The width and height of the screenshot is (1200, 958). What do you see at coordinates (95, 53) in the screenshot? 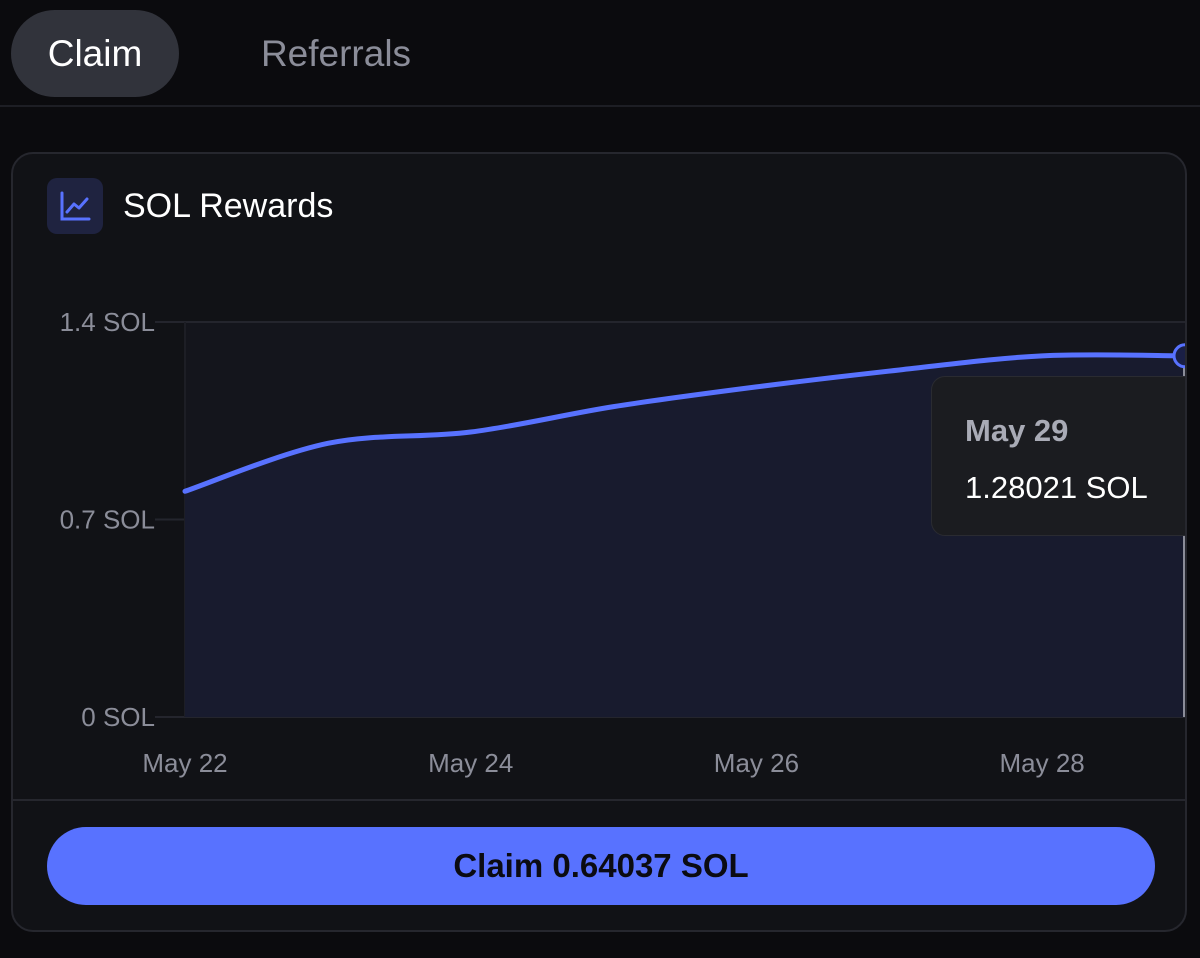
I see `tab-claim: Claim` at bounding box center [95, 53].